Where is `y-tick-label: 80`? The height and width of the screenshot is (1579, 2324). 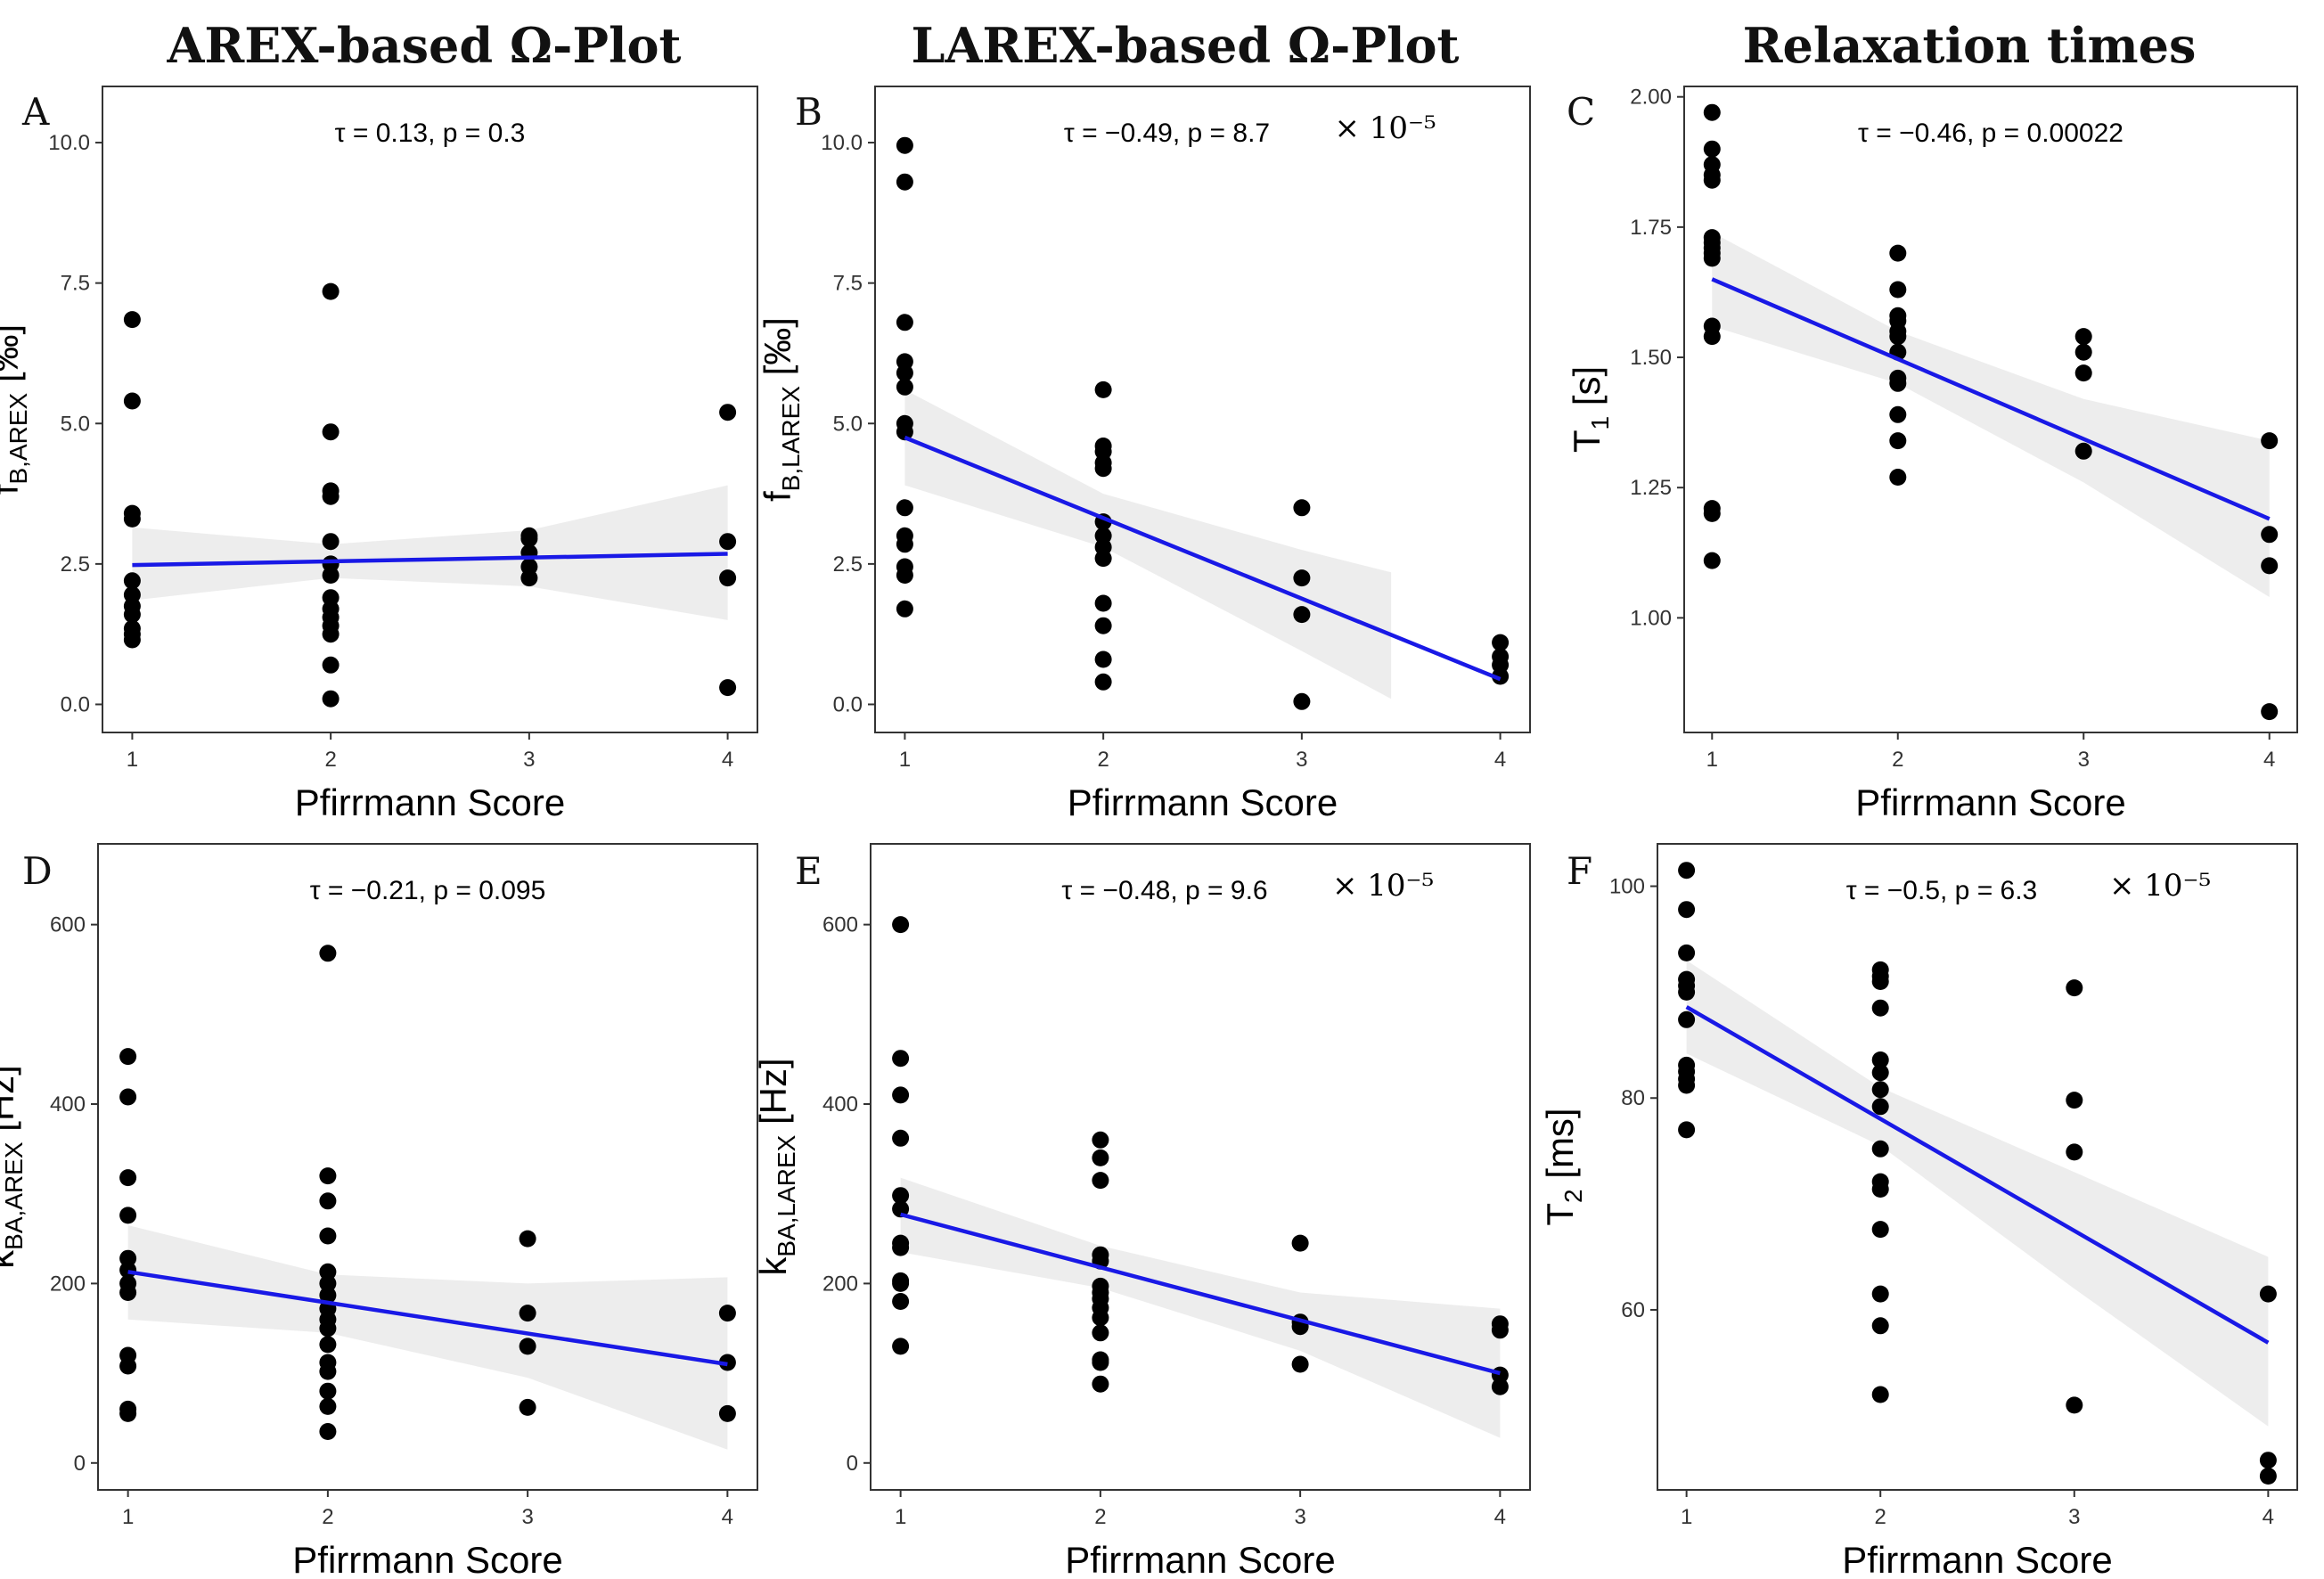 y-tick-label: 80 is located at coordinates (1633, 1098).